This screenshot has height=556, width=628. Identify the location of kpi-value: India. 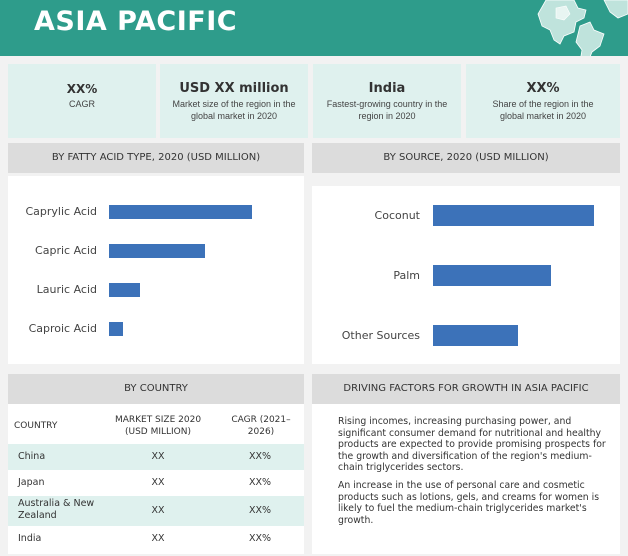
(387, 88).